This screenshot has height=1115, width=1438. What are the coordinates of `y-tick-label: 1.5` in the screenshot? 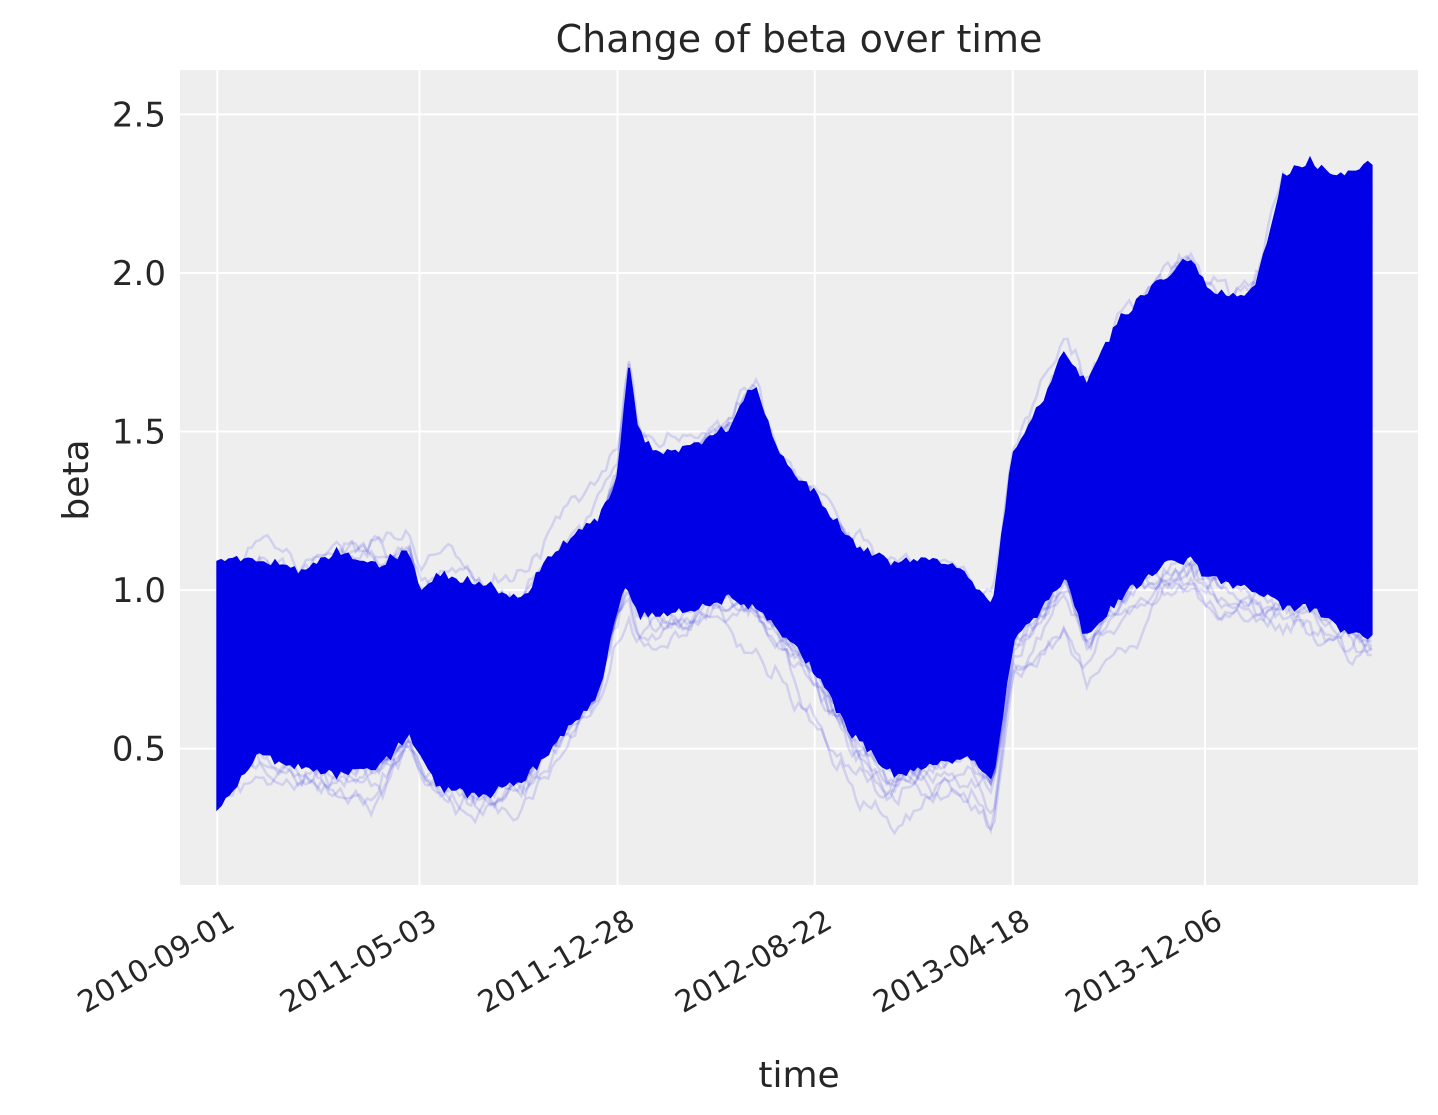 It's located at (139, 433).